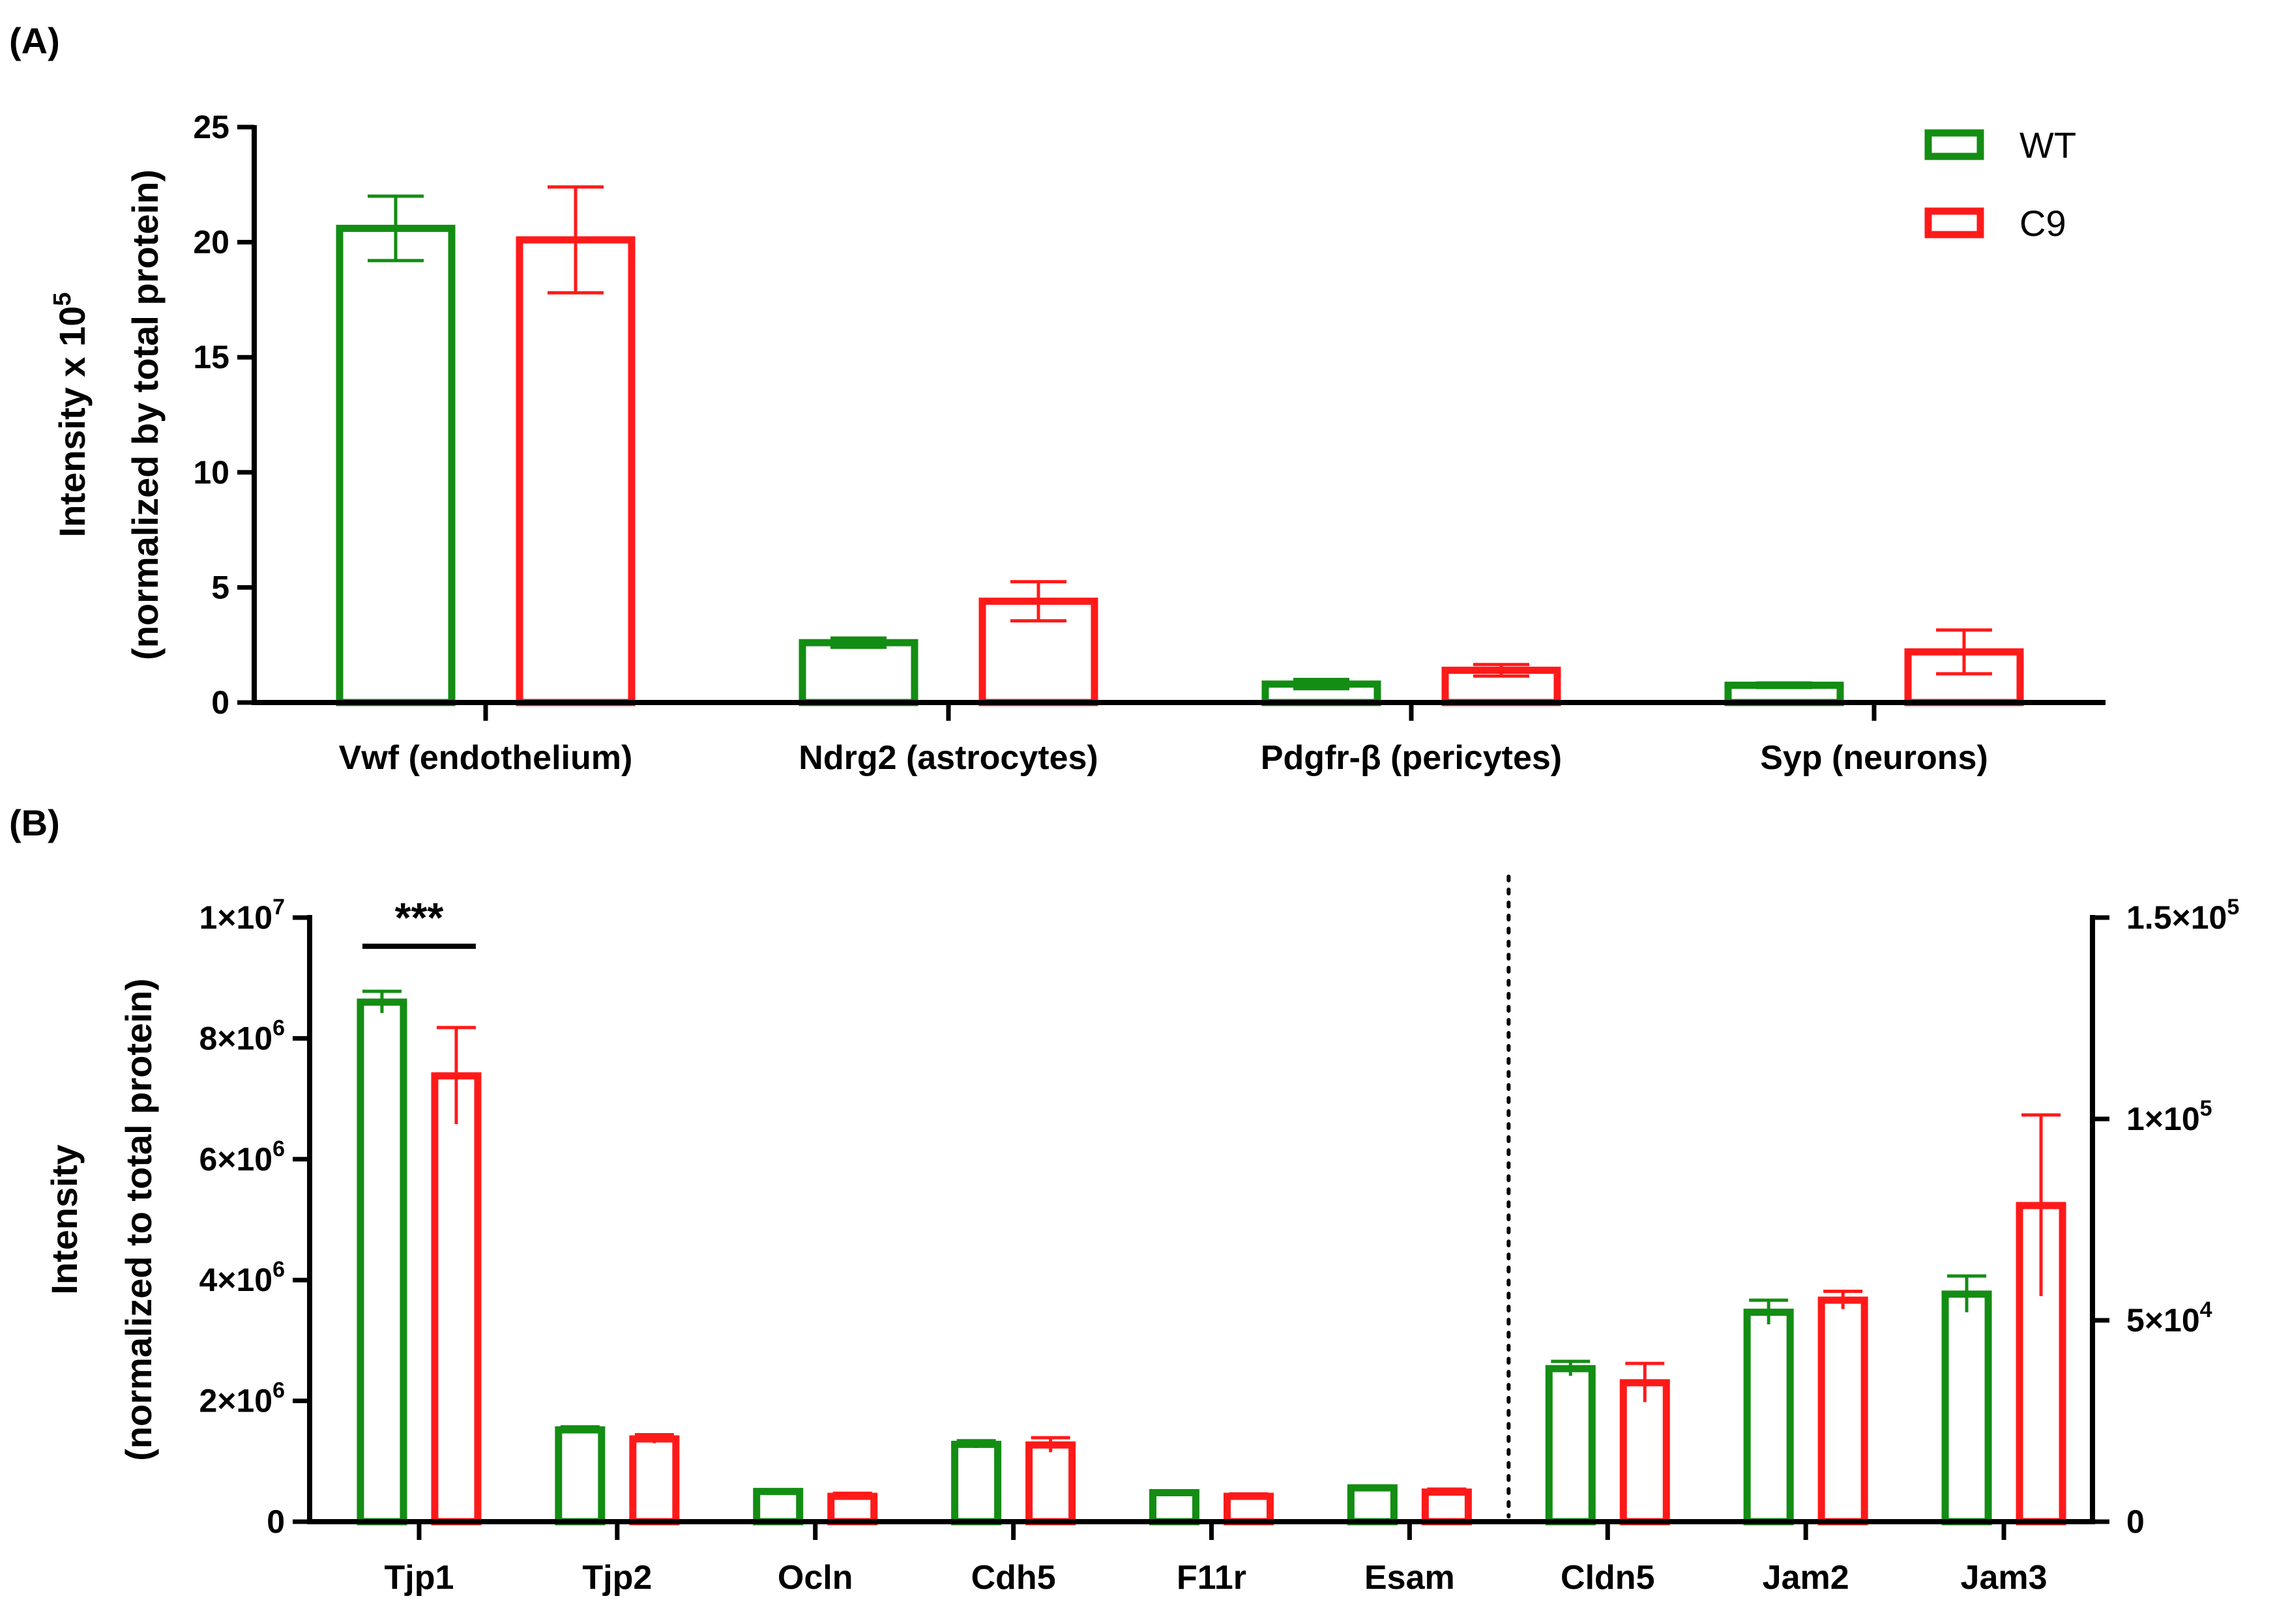 Image resolution: width=2275 pixels, height=1624 pixels. Describe the element at coordinates (654, 1481) in the screenshot. I see `bar-c9-tjp2` at that location.